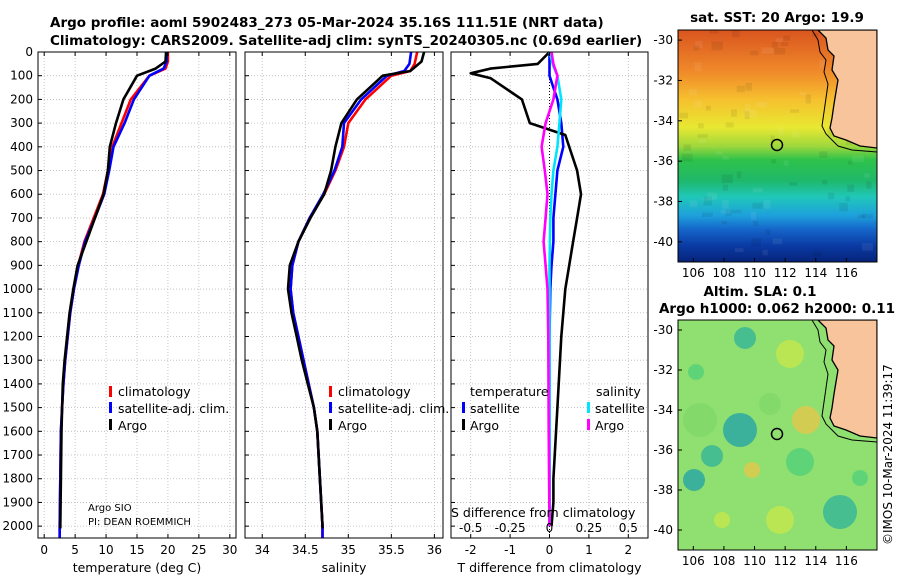  Describe the element at coordinates (21, 99) in the screenshot. I see `y-tick-label: 200` at that location.